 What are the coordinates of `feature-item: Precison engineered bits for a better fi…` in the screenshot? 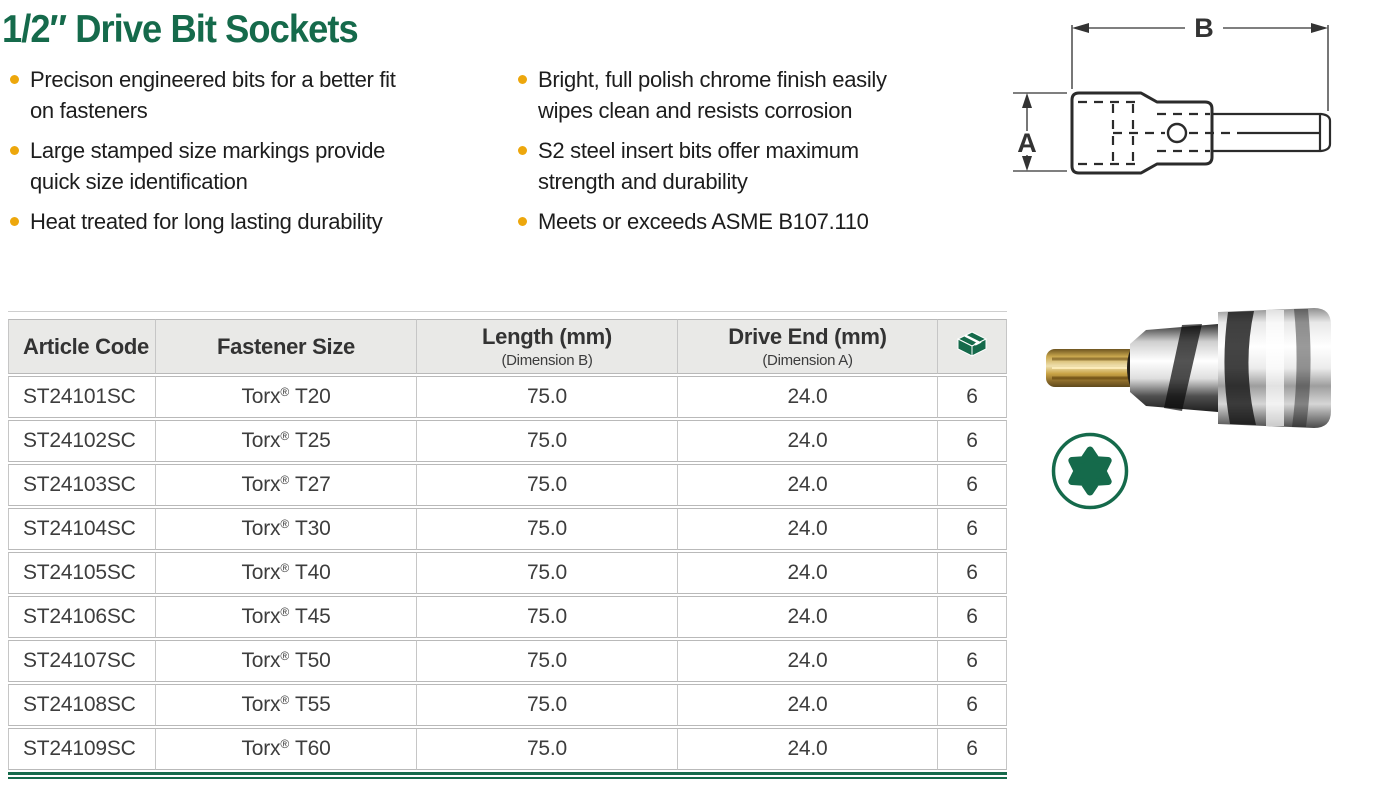 It's located at (249, 95).